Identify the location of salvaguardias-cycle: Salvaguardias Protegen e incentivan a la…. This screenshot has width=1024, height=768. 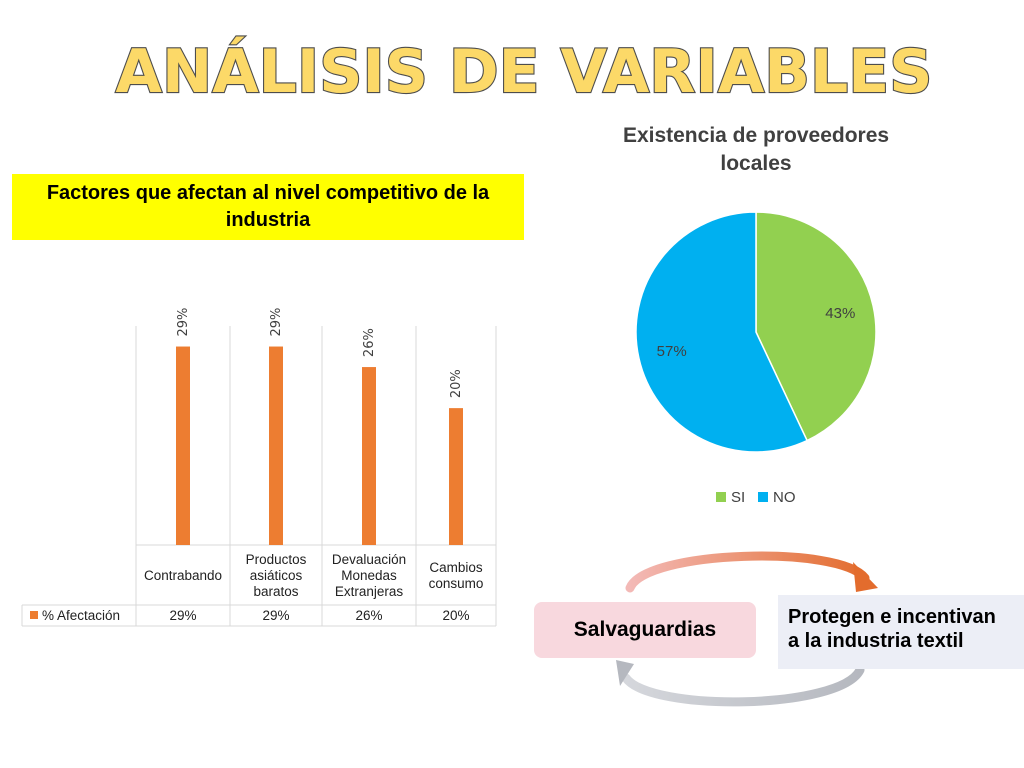
(772, 630).